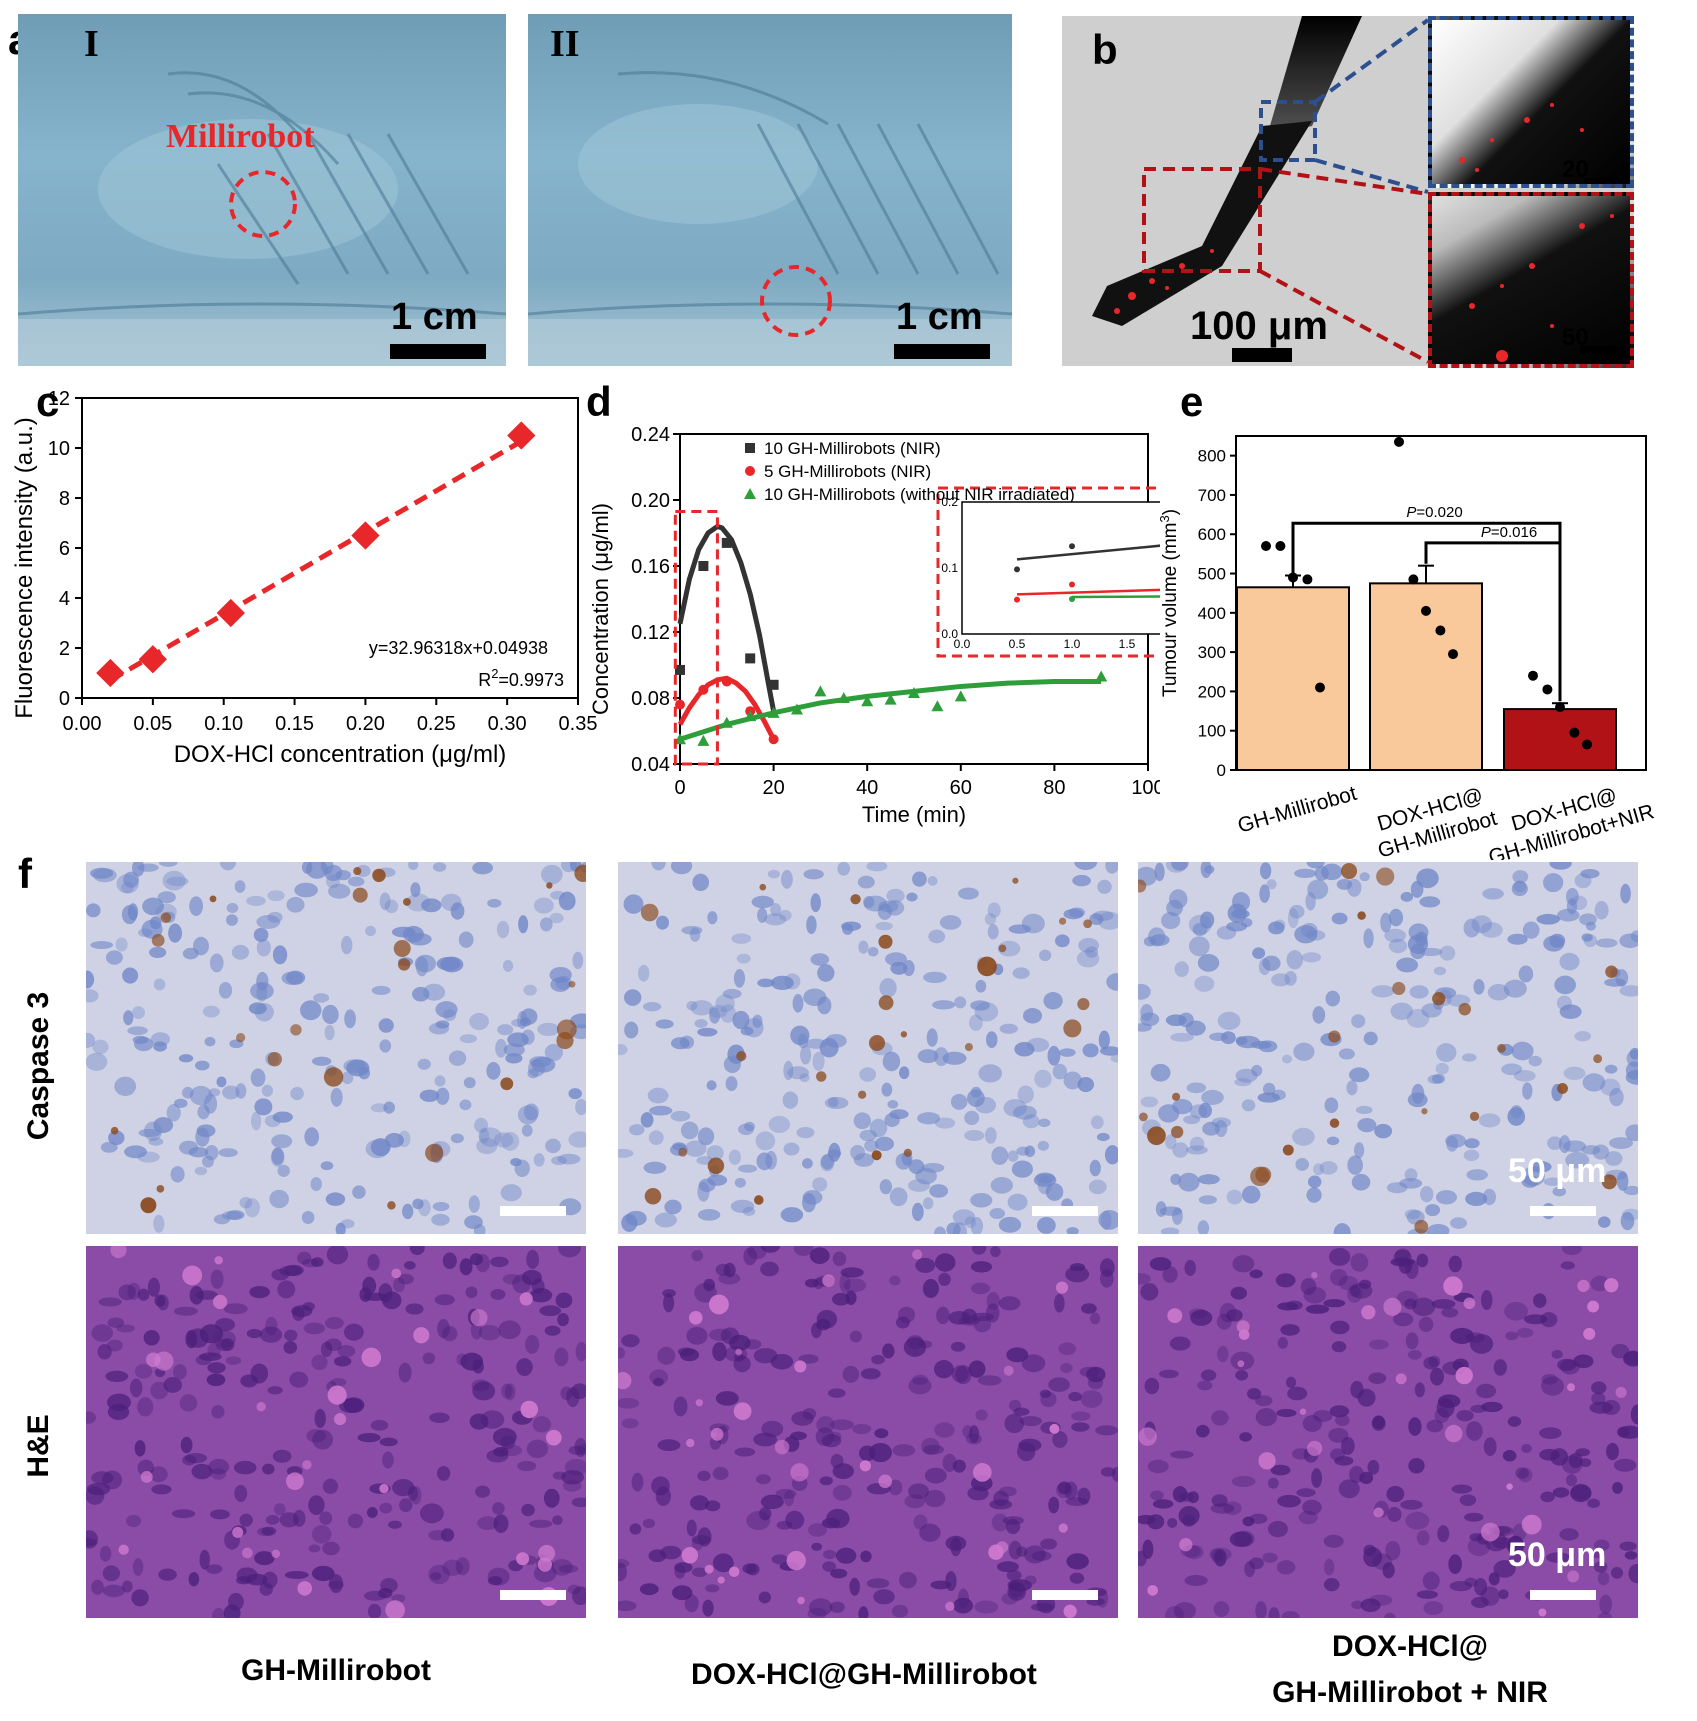  What do you see at coordinates (1127, 644) in the screenshot?
I see `inset-x-tick-label: 1.5` at bounding box center [1127, 644].